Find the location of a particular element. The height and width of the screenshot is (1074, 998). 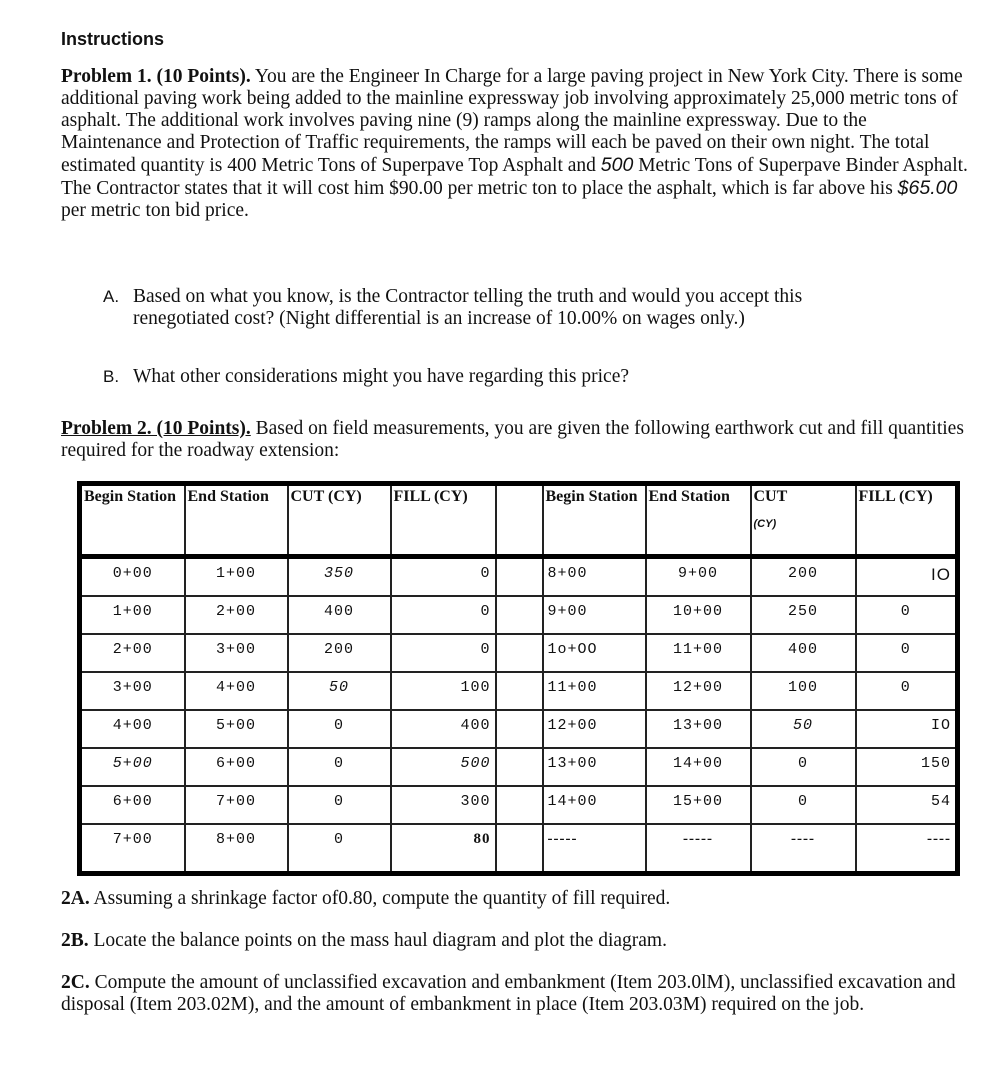

cell-e2: 14+00 is located at coordinates (698, 767).